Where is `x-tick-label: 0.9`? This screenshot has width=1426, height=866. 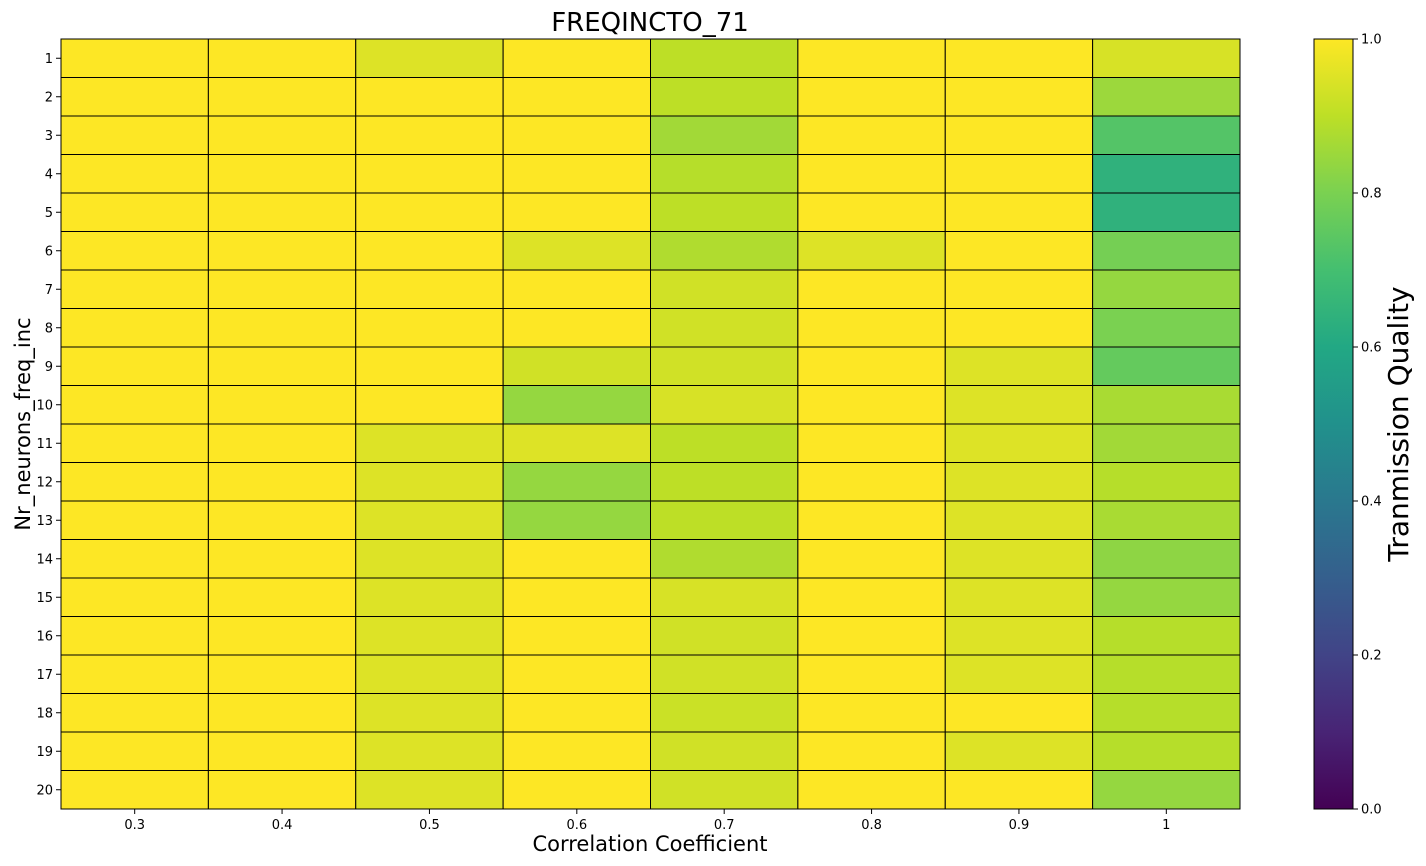 x-tick-label: 0.9 is located at coordinates (1019, 825).